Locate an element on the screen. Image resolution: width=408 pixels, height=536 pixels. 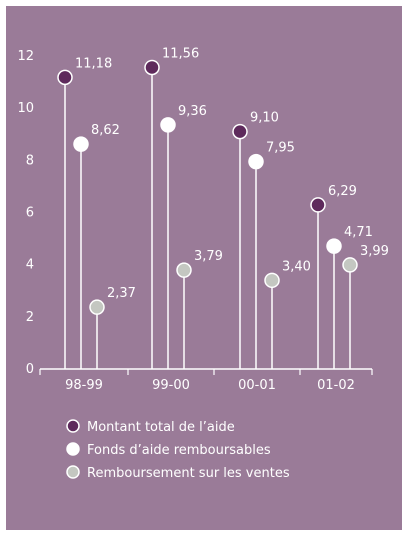
y-tick-label: 6 is located at coordinates (30, 213).